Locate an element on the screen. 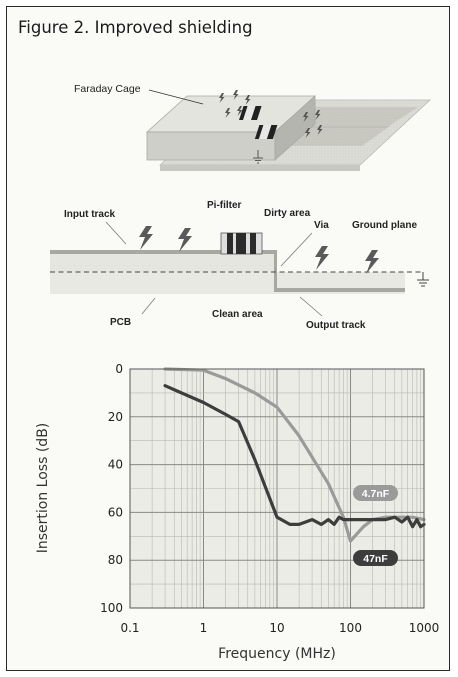 Image resolution: width=458 pixels, height=677 pixels. legend-4-7nF: 4.7nF is located at coordinates (375, 493).